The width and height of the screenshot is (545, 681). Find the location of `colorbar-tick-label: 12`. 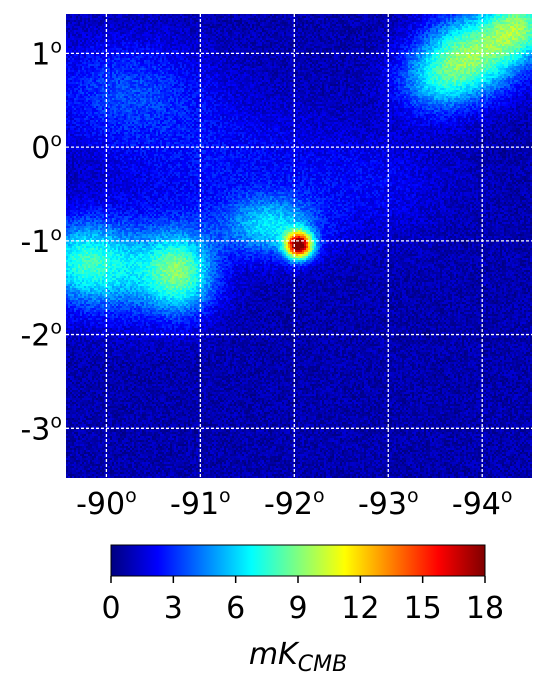

colorbar-tick-label: 12 is located at coordinates (360, 608).